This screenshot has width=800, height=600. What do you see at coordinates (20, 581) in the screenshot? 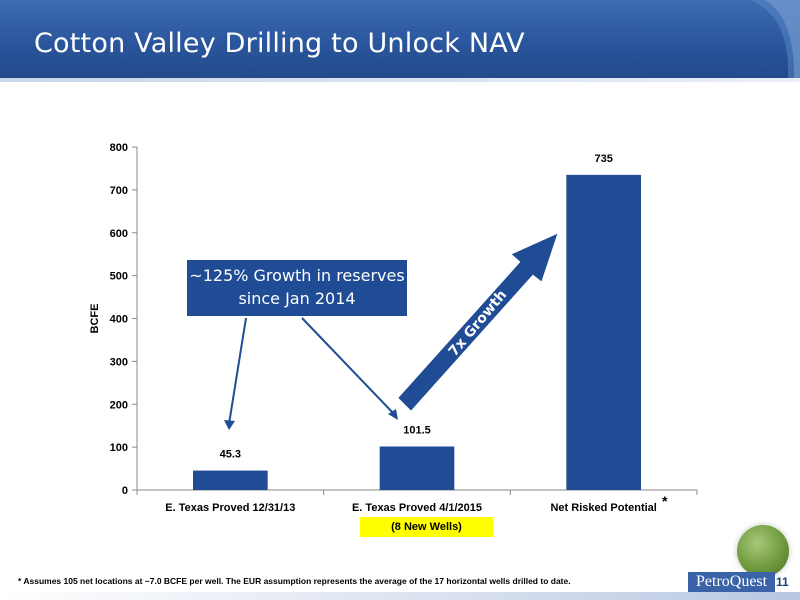
I see `footnote-marker: *` at bounding box center [20, 581].